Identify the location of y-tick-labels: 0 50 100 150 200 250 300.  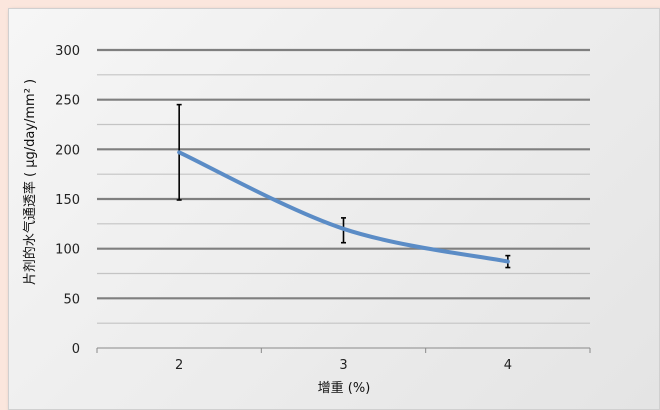
(67, 200).